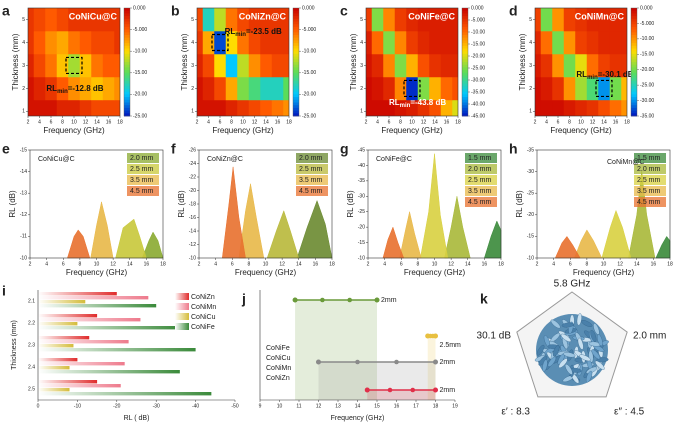  Describe the element at coordinates (361, 166) in the screenshot. I see `y-tick-label: -40` at that location.